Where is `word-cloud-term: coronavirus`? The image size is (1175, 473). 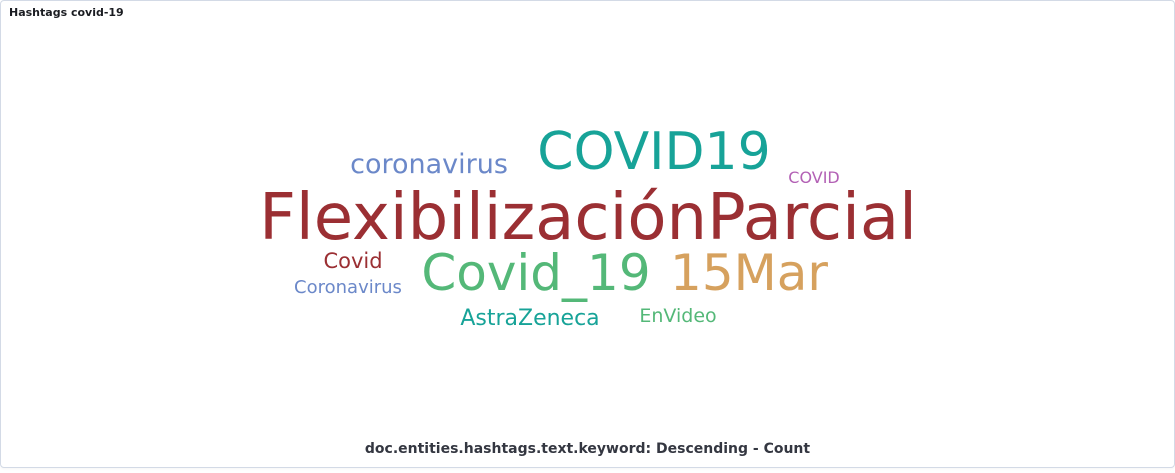
word-cloud-term: coronavirus is located at coordinates (429, 164).